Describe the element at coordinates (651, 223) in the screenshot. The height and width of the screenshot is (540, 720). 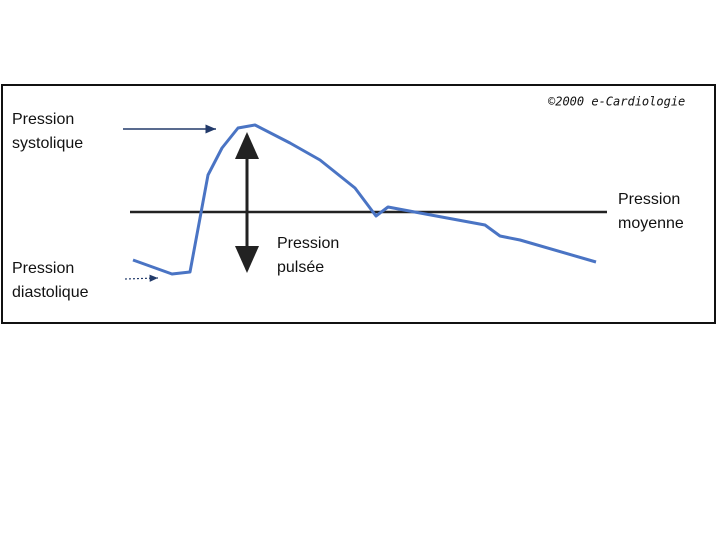
I see `mean-label: moyenne` at that location.